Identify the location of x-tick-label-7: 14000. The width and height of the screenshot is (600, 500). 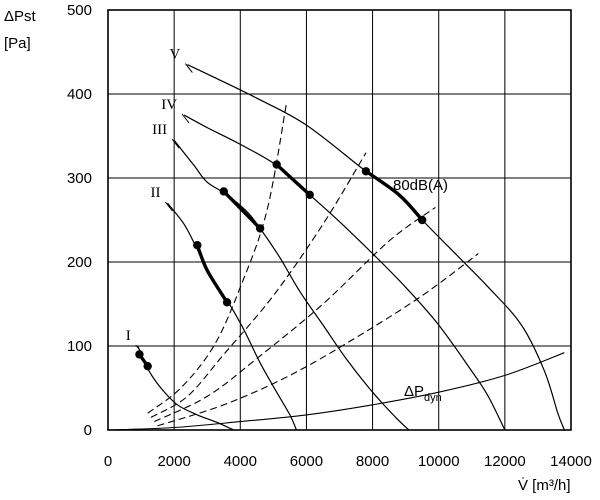
(571, 461).